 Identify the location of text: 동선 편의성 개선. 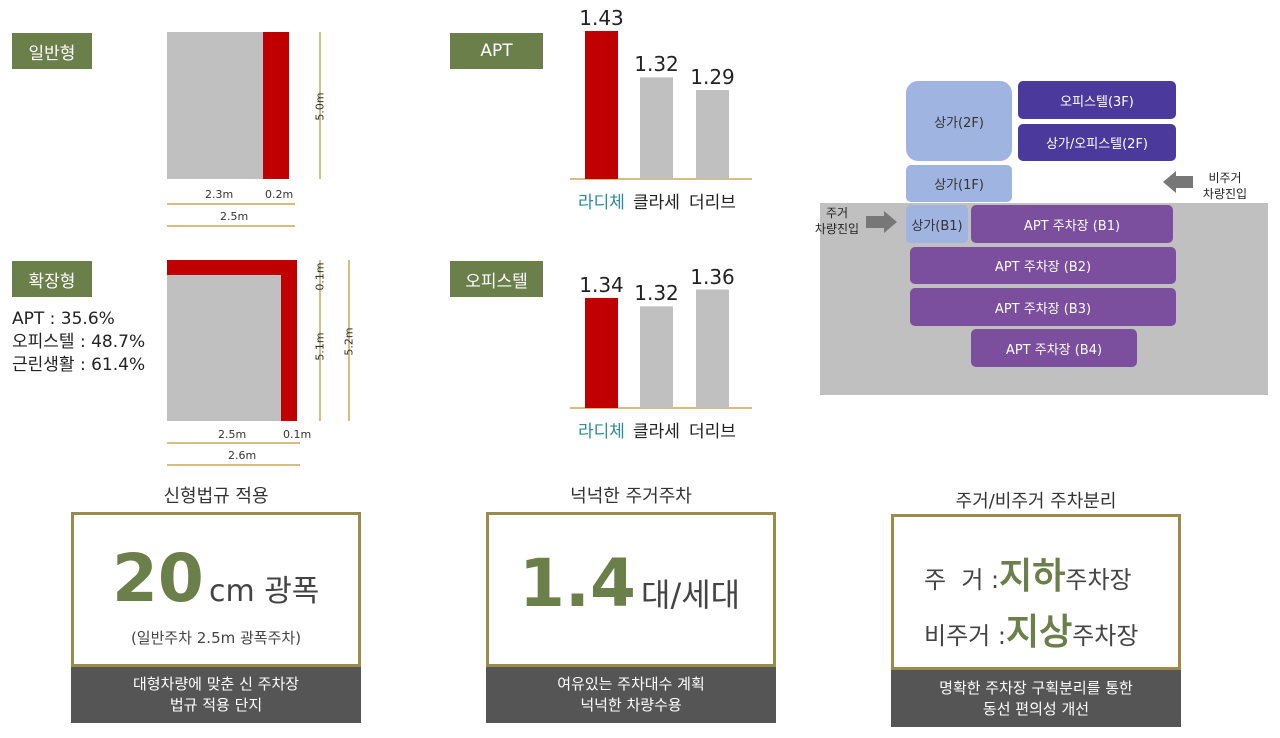
(1036, 708).